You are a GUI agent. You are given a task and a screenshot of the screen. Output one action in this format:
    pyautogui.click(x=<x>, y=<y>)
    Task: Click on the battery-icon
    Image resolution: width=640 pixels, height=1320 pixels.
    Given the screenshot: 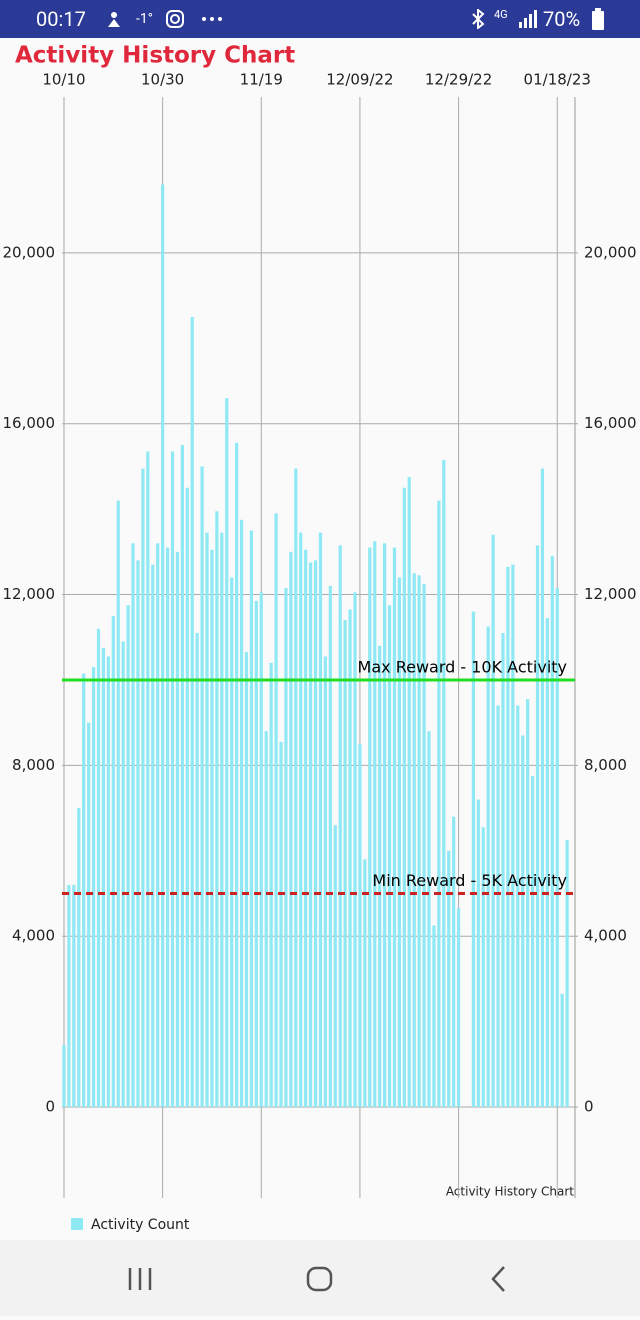 What is the action you would take?
    pyautogui.click(x=598, y=19)
    